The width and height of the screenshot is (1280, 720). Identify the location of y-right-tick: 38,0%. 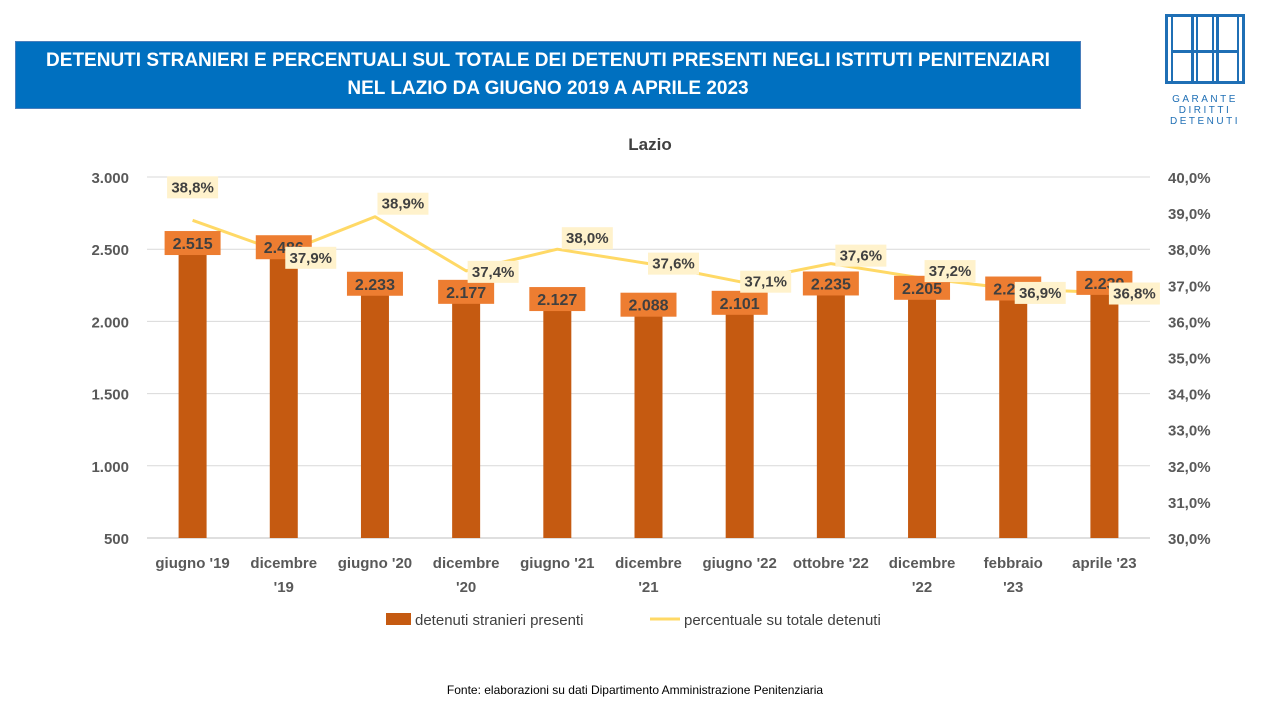
(1189, 250).